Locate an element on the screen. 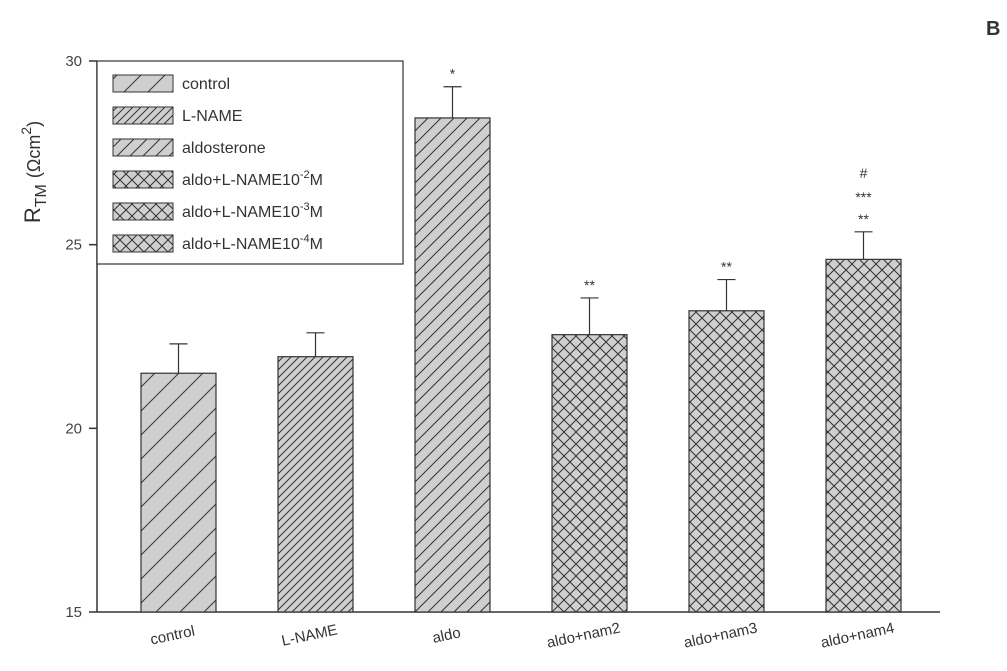  legend-item: aldo+L-NAME10-4M is located at coordinates (252, 243).